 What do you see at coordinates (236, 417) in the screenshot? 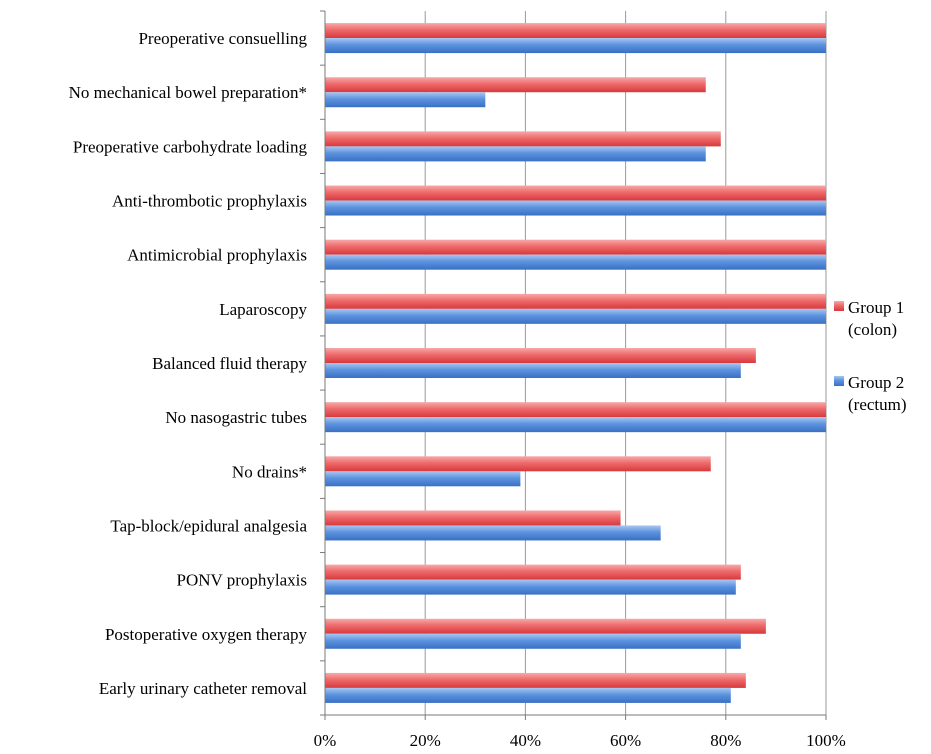
I see `category-label: No nasogastric tubes` at bounding box center [236, 417].